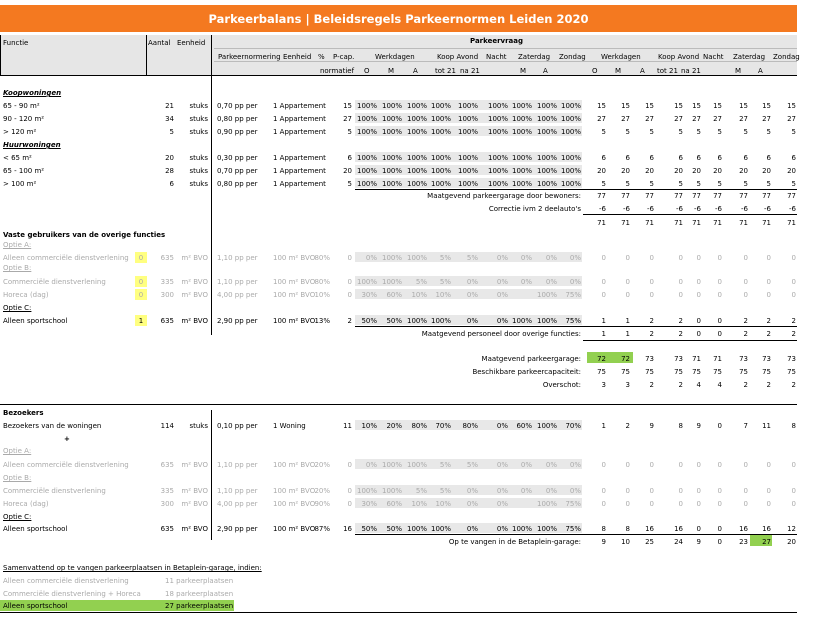  I want to click on row-label: > 100 m², so click(20, 184).